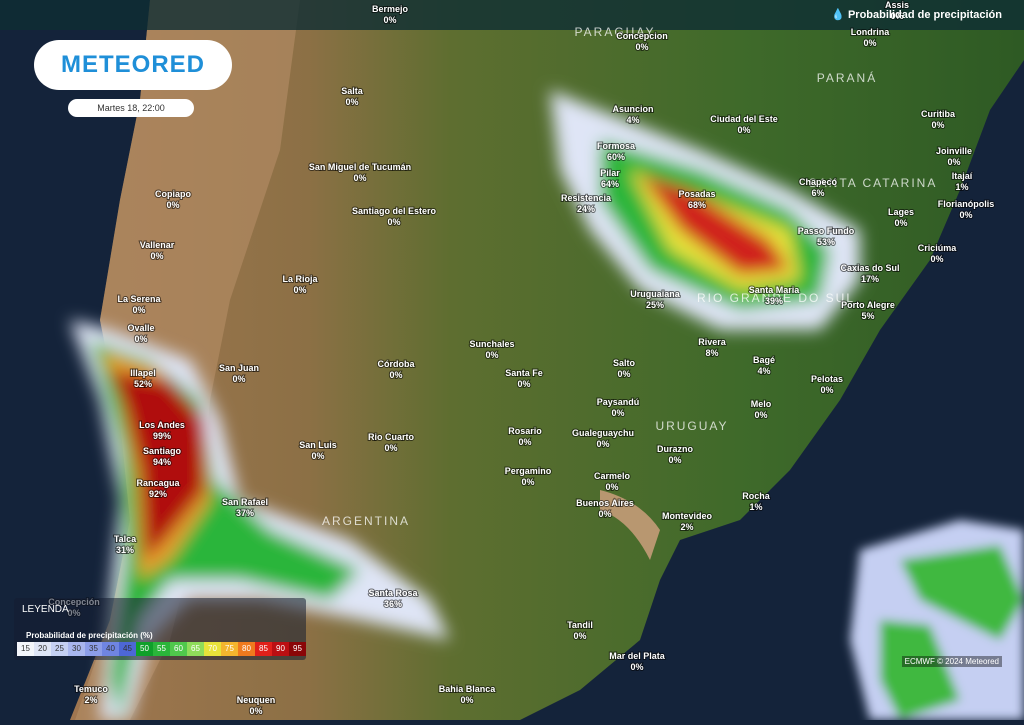 The height and width of the screenshot is (725, 1024). Describe the element at coordinates (632, 109) in the screenshot. I see `city-name: Asuncion` at that location.